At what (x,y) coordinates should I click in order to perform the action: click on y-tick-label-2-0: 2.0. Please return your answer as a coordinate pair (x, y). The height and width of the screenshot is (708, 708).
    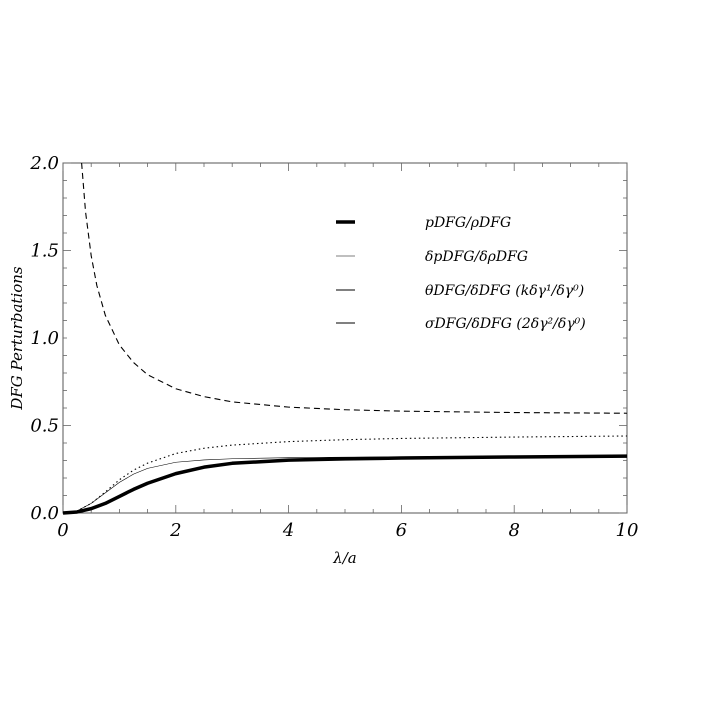
    Looking at the image, I should click on (44, 163).